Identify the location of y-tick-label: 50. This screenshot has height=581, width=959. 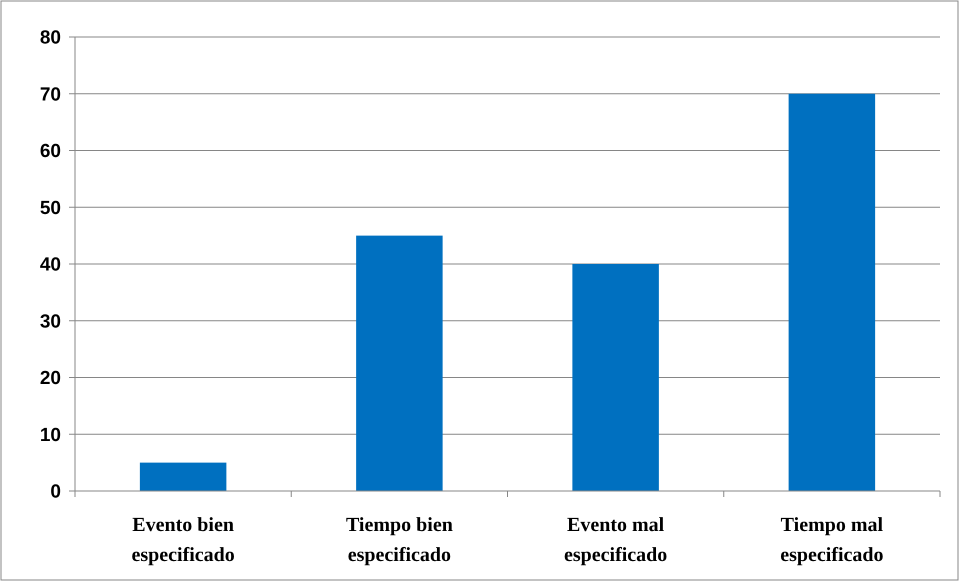
(50, 208).